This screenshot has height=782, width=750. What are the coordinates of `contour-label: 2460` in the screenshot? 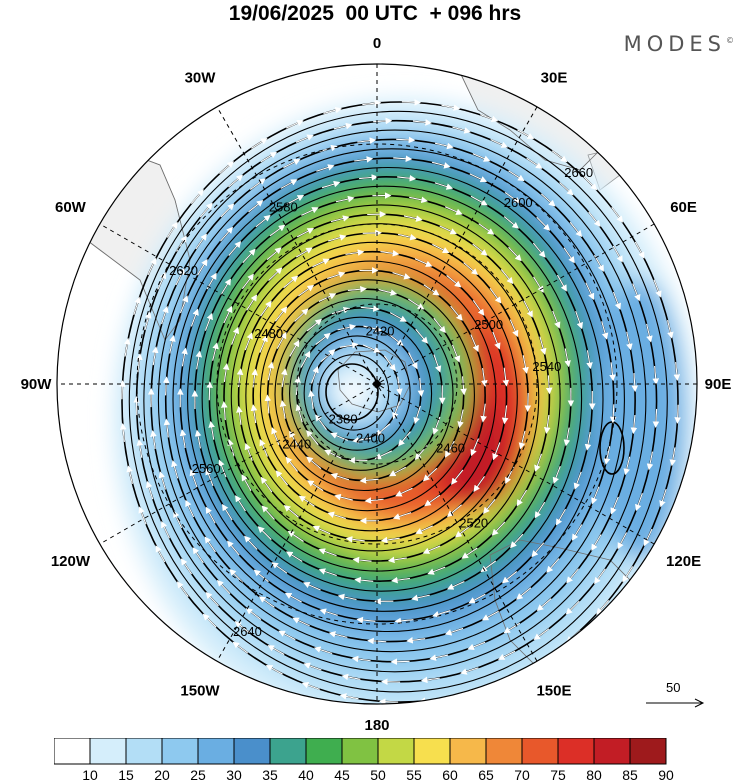 It's located at (450, 448).